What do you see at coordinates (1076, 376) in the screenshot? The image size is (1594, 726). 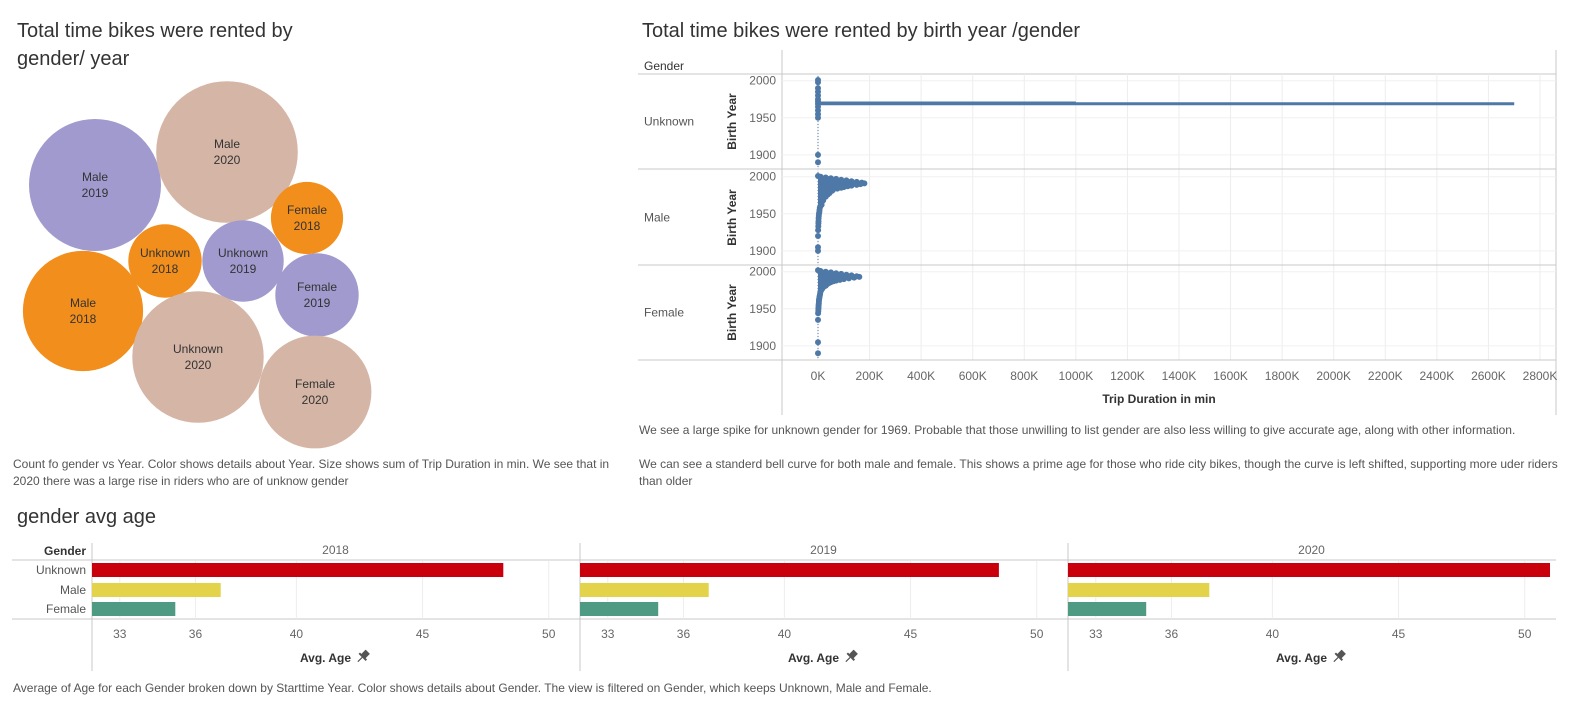 I see `x-tick-label: 1000K` at bounding box center [1076, 376].